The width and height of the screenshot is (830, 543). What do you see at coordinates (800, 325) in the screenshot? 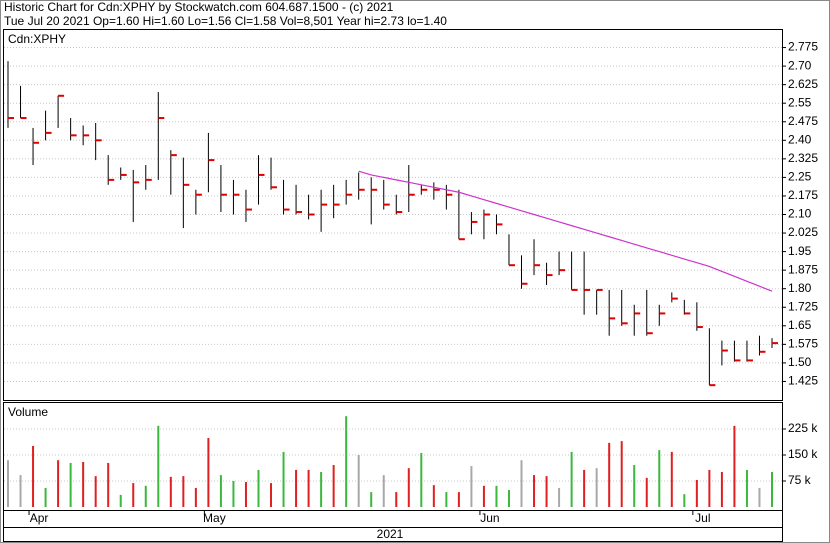
I see `y-tick-label: 1.65` at bounding box center [800, 325].